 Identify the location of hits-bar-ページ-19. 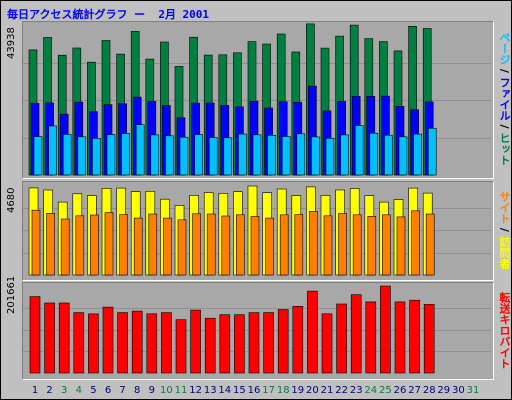
(301, 154).